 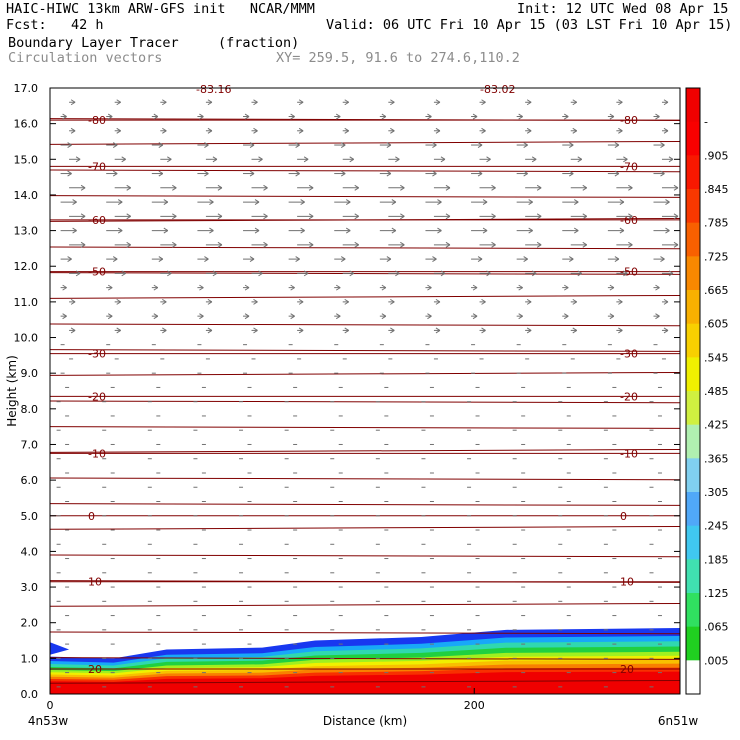 I want to click on contour-label: -50, so click(x=97, y=272).